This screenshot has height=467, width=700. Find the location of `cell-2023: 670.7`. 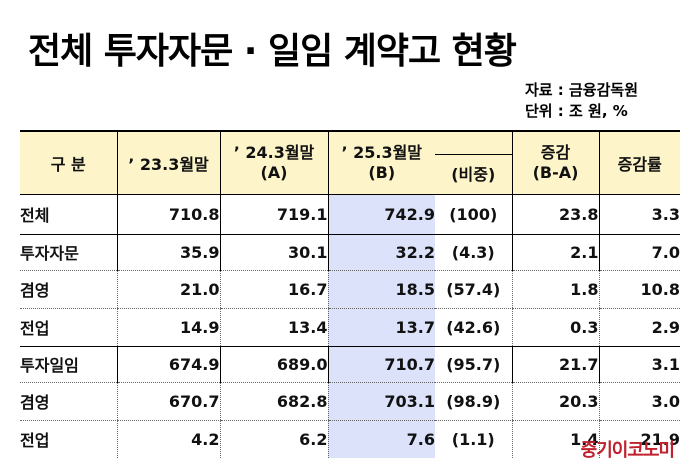

cell-2023: 670.7 is located at coordinates (168, 401).